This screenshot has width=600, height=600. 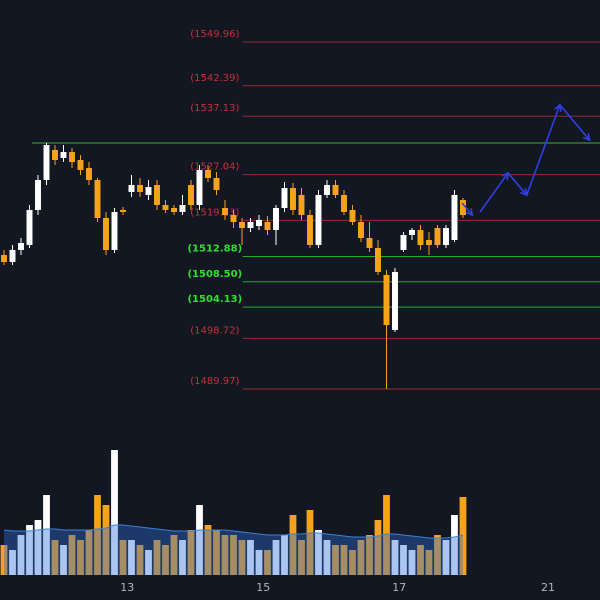 What do you see at coordinates (214, 212) in the screenshot?
I see `level-label: (1519.13)` at bounding box center [214, 212].